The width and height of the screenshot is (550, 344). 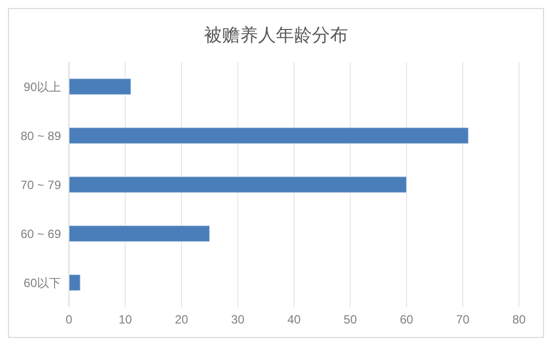 I want to click on x-tick-label: 60, so click(x=407, y=319).